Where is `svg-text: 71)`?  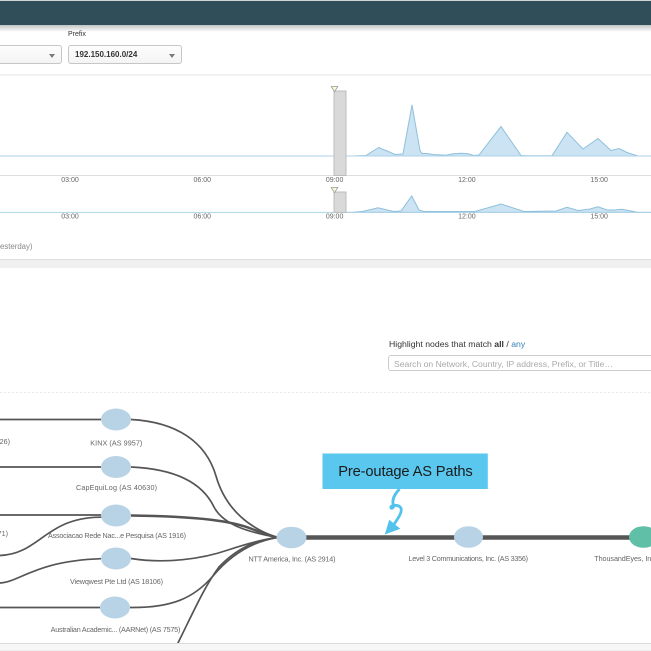
svg-text: 71) is located at coordinates (4, 533).